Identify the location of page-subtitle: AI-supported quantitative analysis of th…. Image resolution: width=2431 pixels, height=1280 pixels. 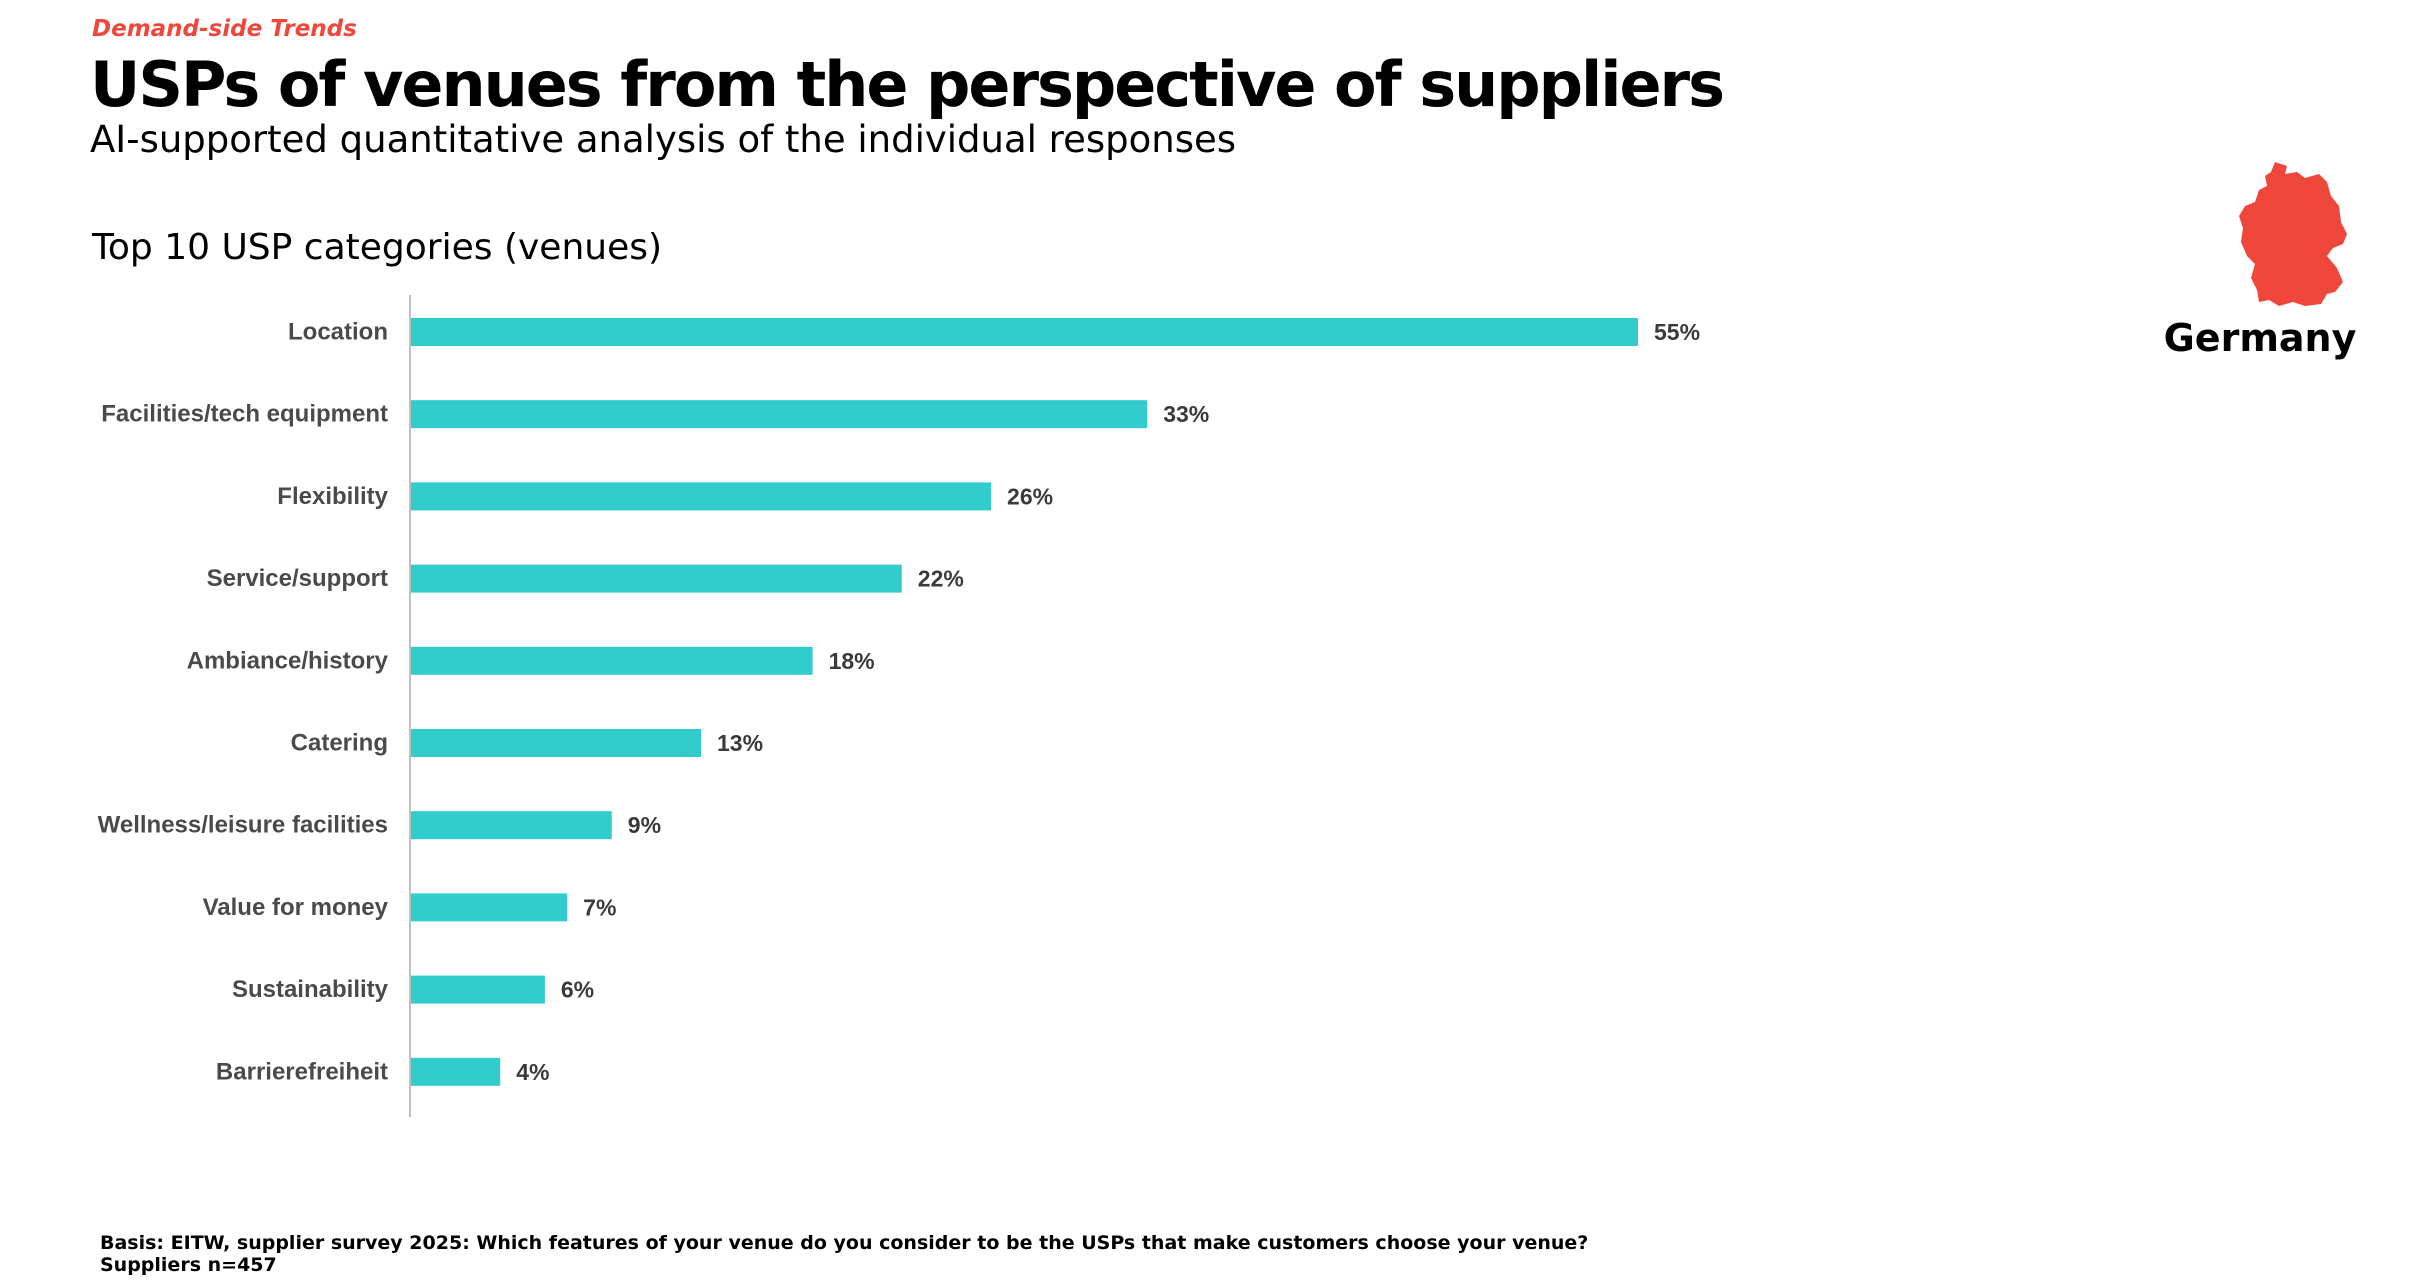
(663, 139).